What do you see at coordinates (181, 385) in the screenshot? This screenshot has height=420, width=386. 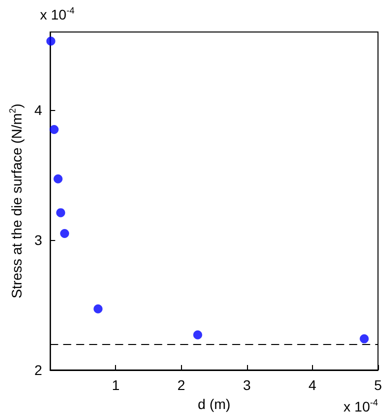 I see `x-tick-label: 2` at bounding box center [181, 385].